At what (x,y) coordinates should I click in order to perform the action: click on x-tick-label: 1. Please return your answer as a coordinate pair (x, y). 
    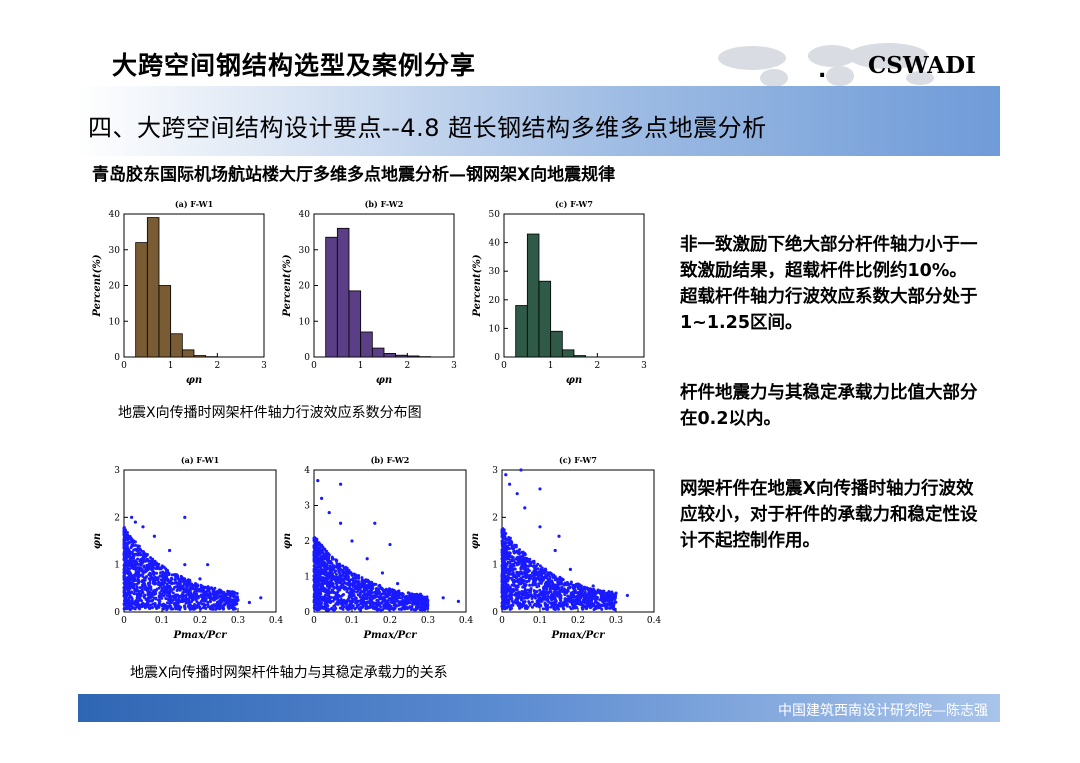
    Looking at the image, I should click on (171, 366).